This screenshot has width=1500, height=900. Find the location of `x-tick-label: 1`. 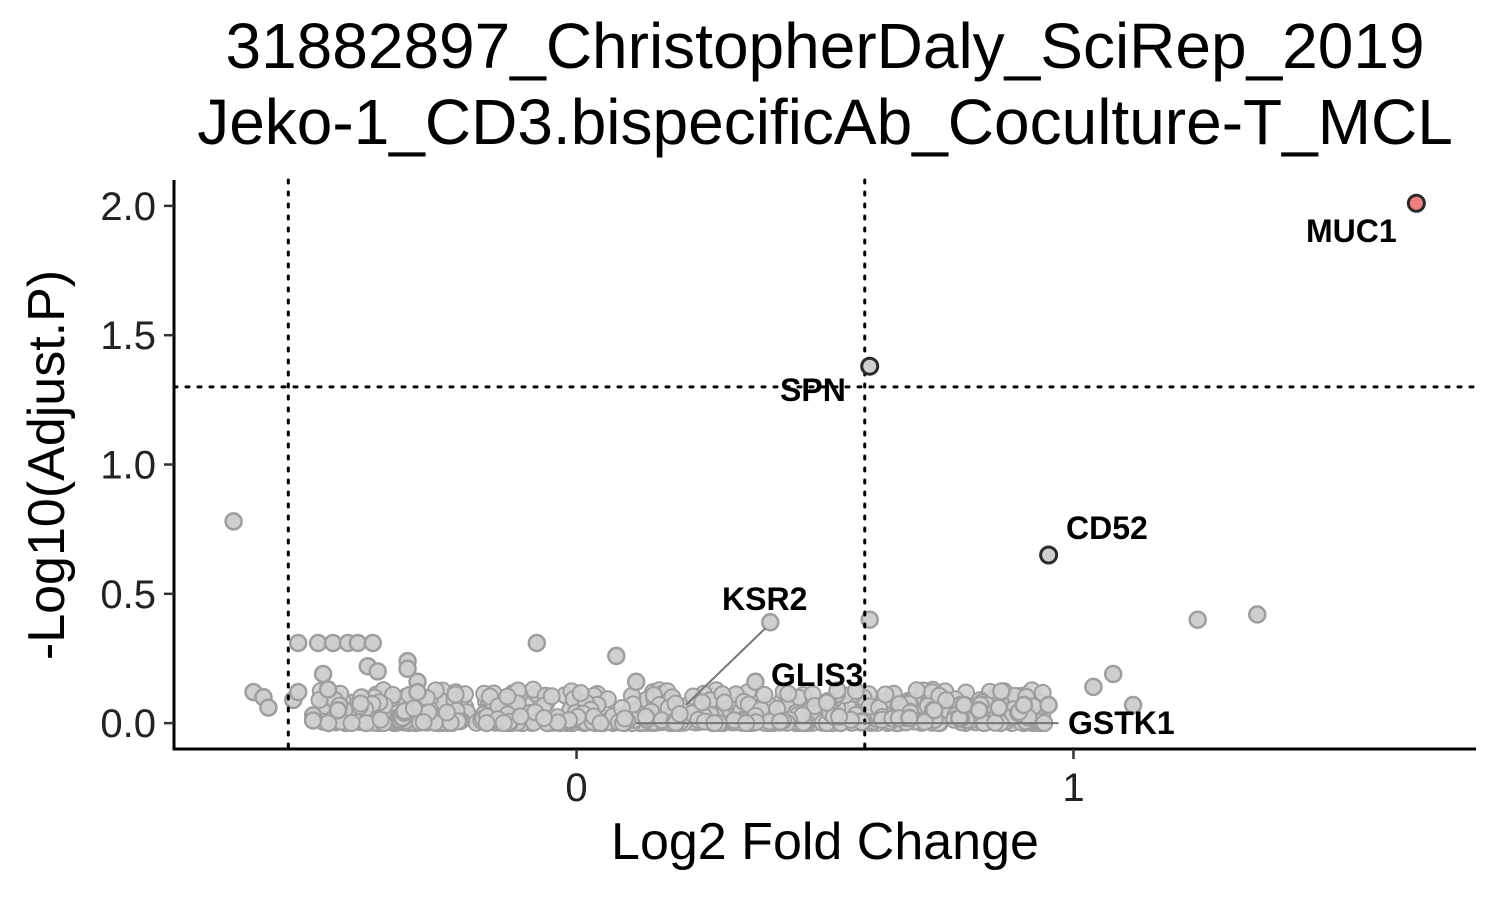

x-tick-label: 1 is located at coordinates (1073, 788).